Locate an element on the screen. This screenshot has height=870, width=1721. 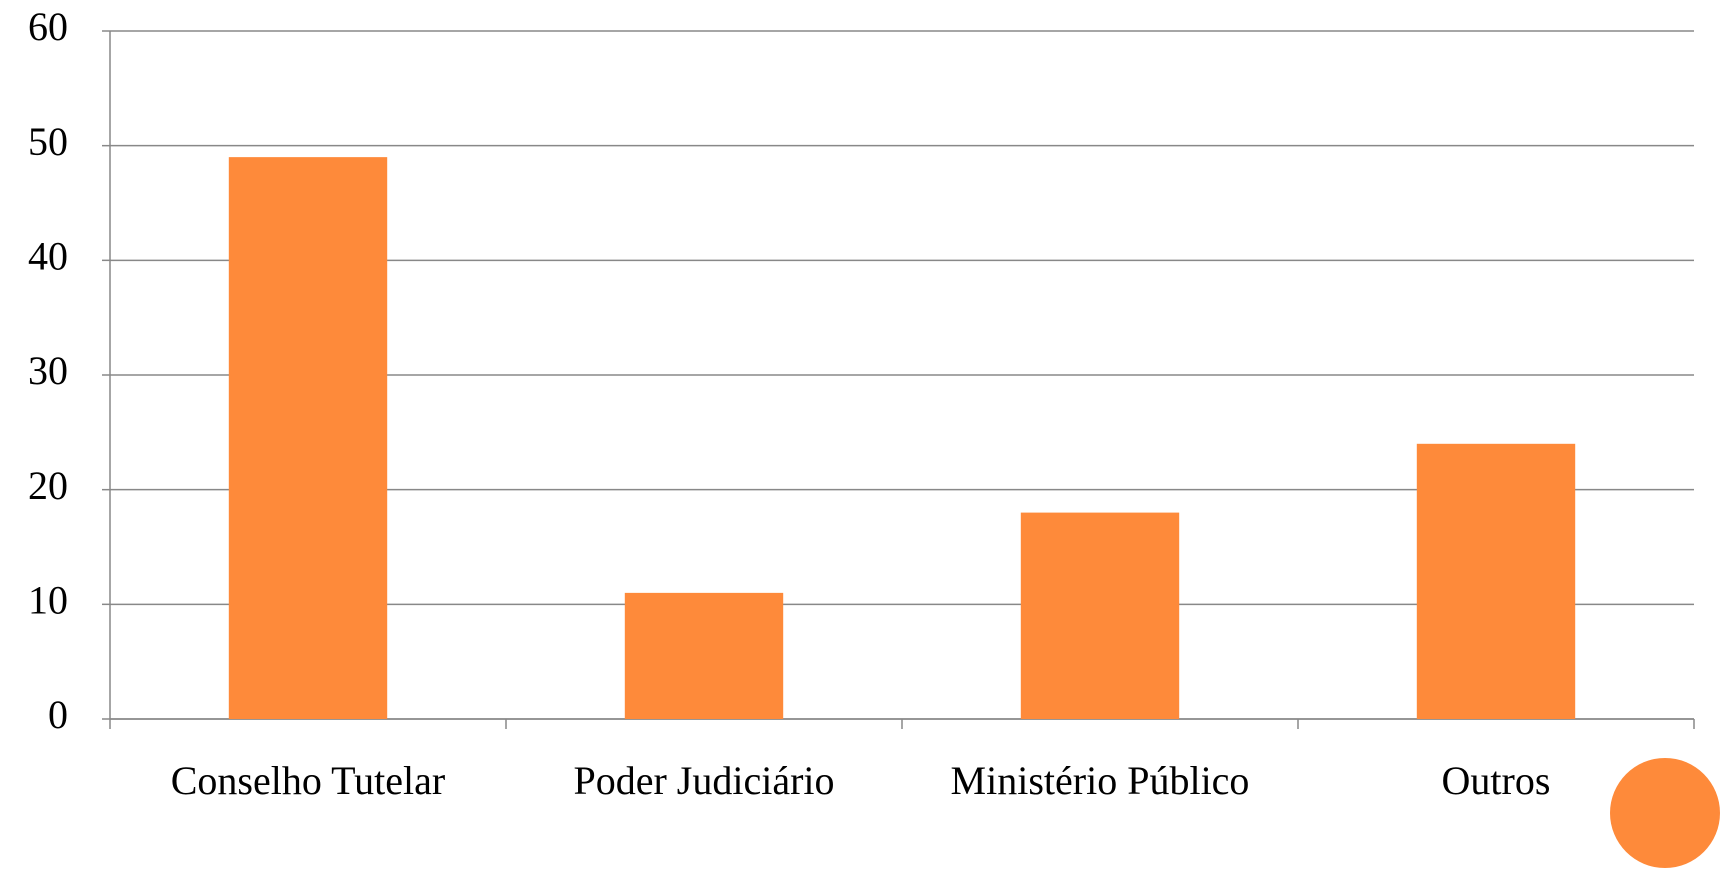
y-tick-label: 50 is located at coordinates (48, 141).